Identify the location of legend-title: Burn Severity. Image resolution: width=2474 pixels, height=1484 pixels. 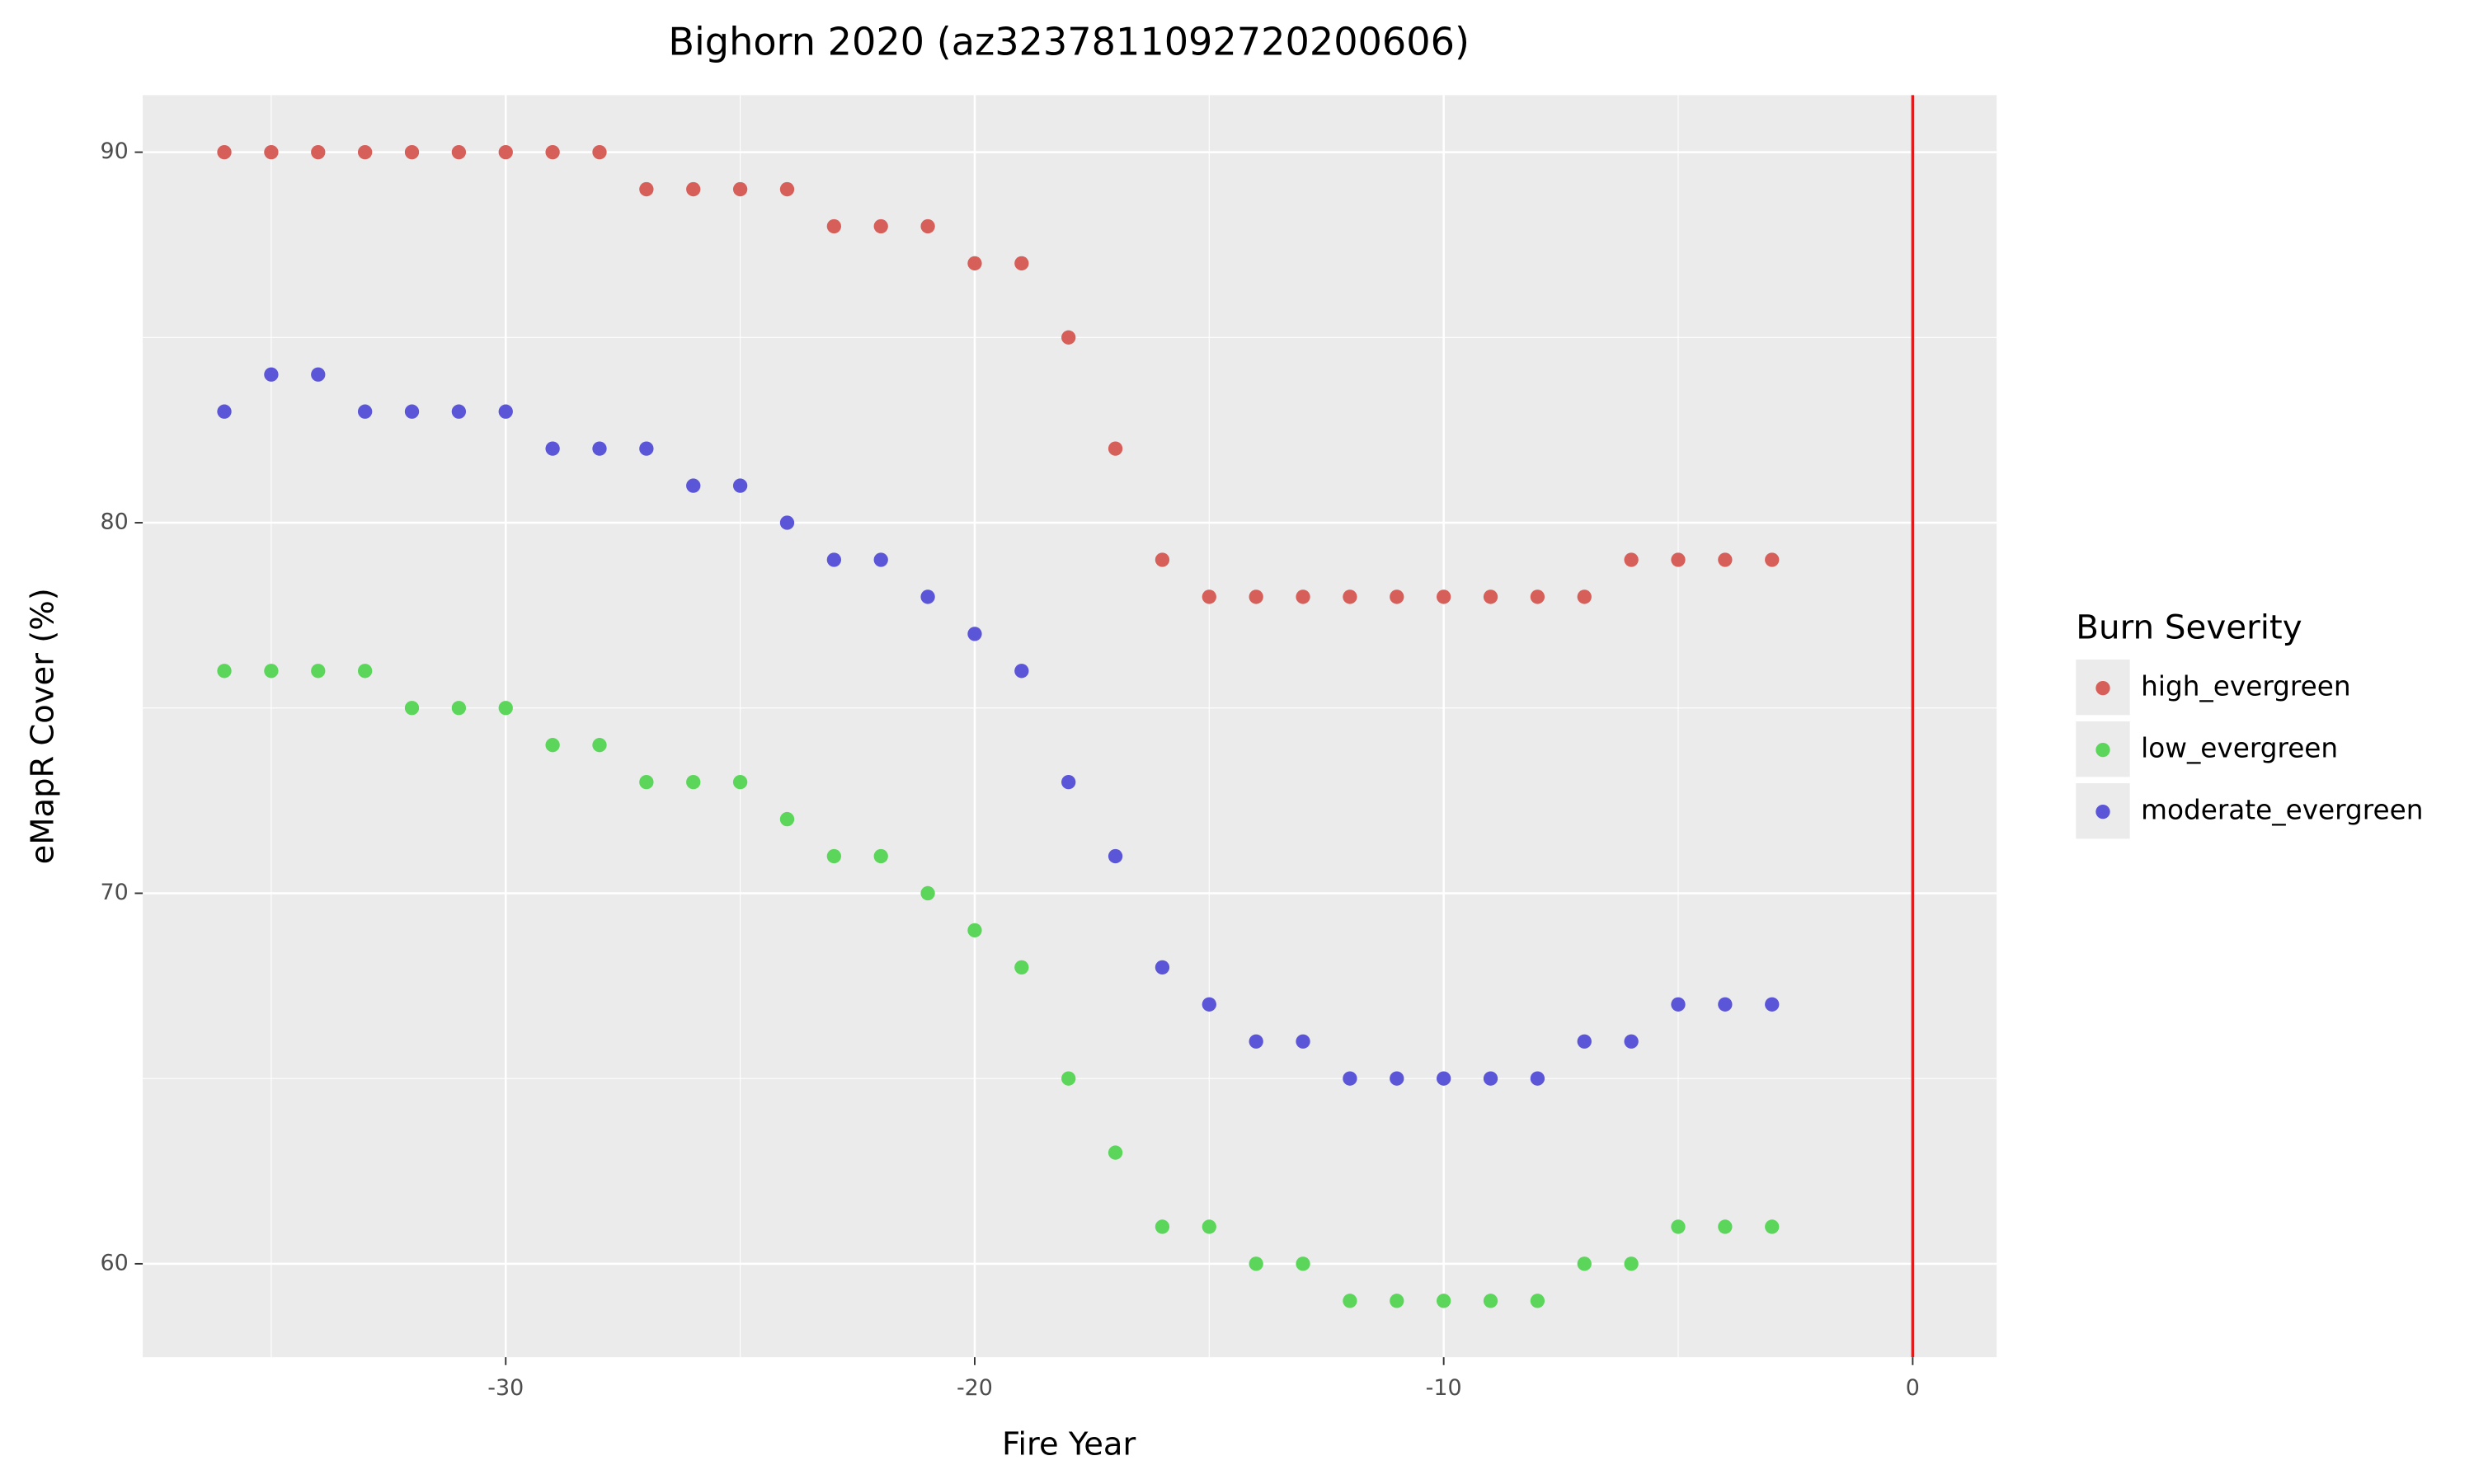
(2189, 627).